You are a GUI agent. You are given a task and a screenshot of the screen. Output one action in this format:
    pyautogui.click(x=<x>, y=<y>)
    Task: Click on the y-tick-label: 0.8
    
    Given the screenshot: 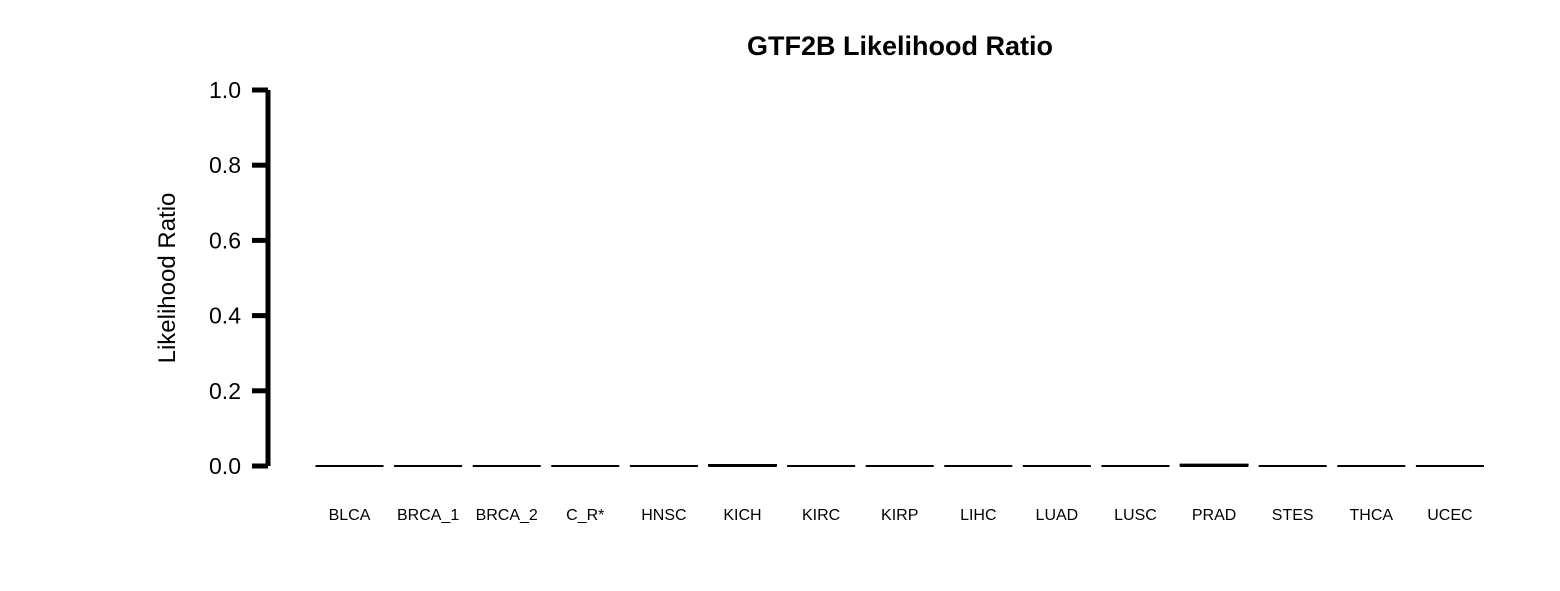 What is the action you would take?
    pyautogui.click(x=225, y=165)
    